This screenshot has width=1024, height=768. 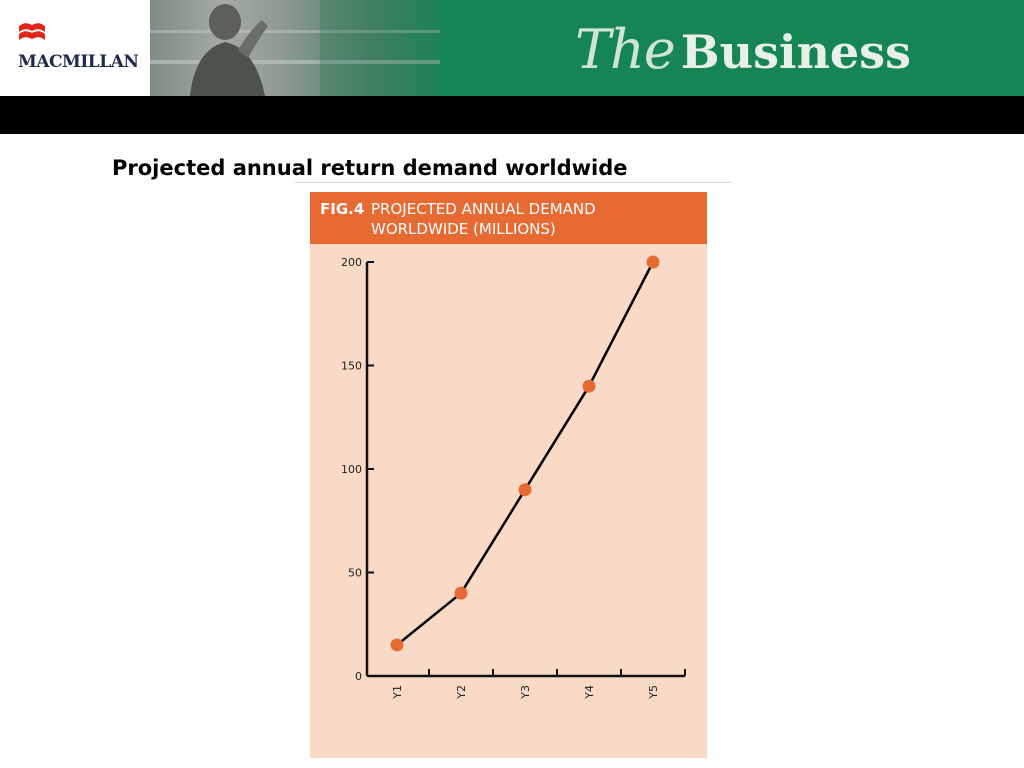 I want to click on series-line, so click(x=525, y=453).